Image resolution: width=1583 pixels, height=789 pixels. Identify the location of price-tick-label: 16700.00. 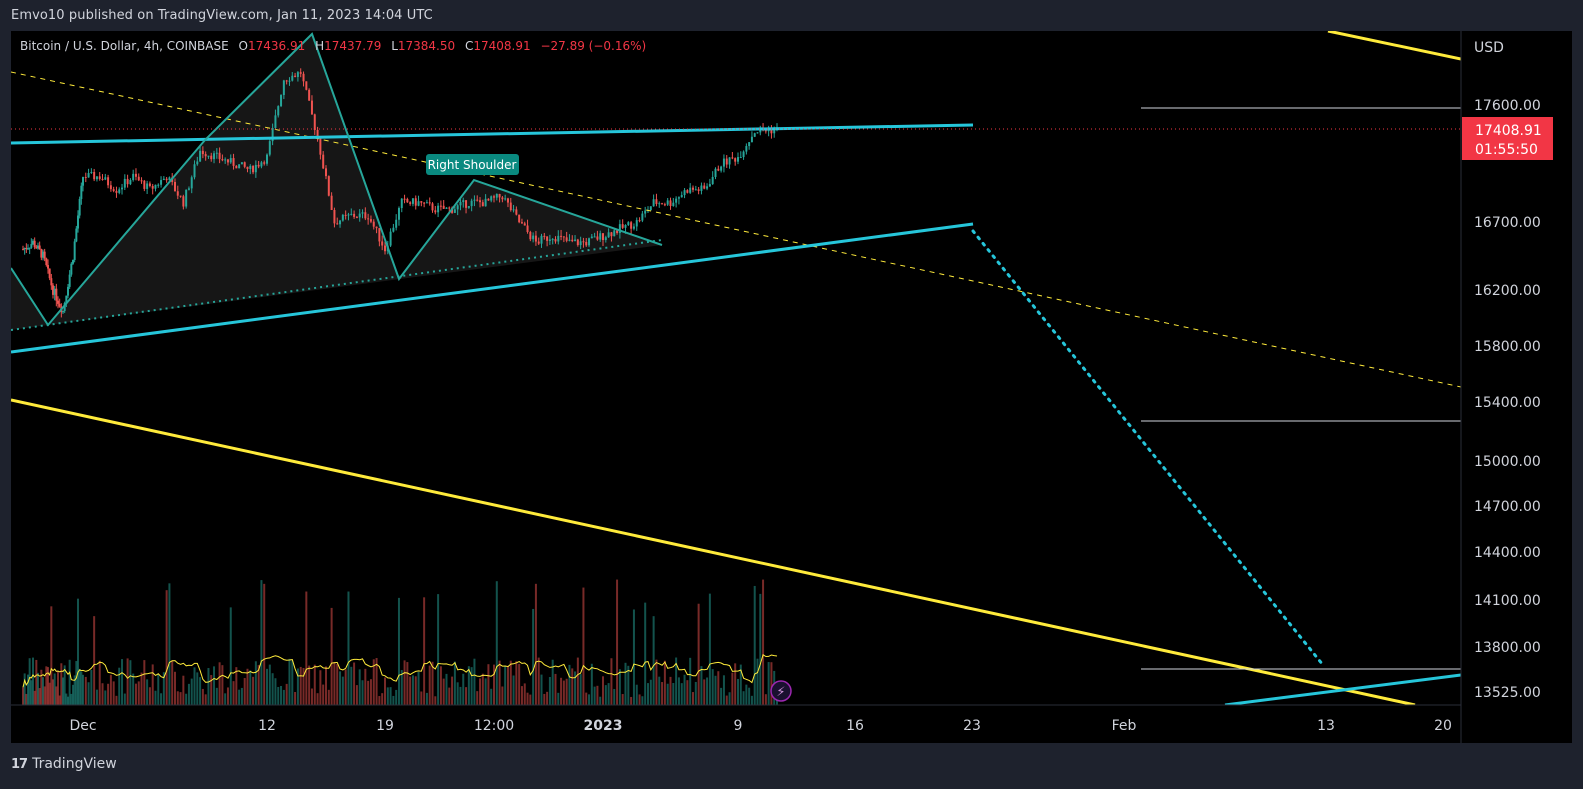
(1507, 223).